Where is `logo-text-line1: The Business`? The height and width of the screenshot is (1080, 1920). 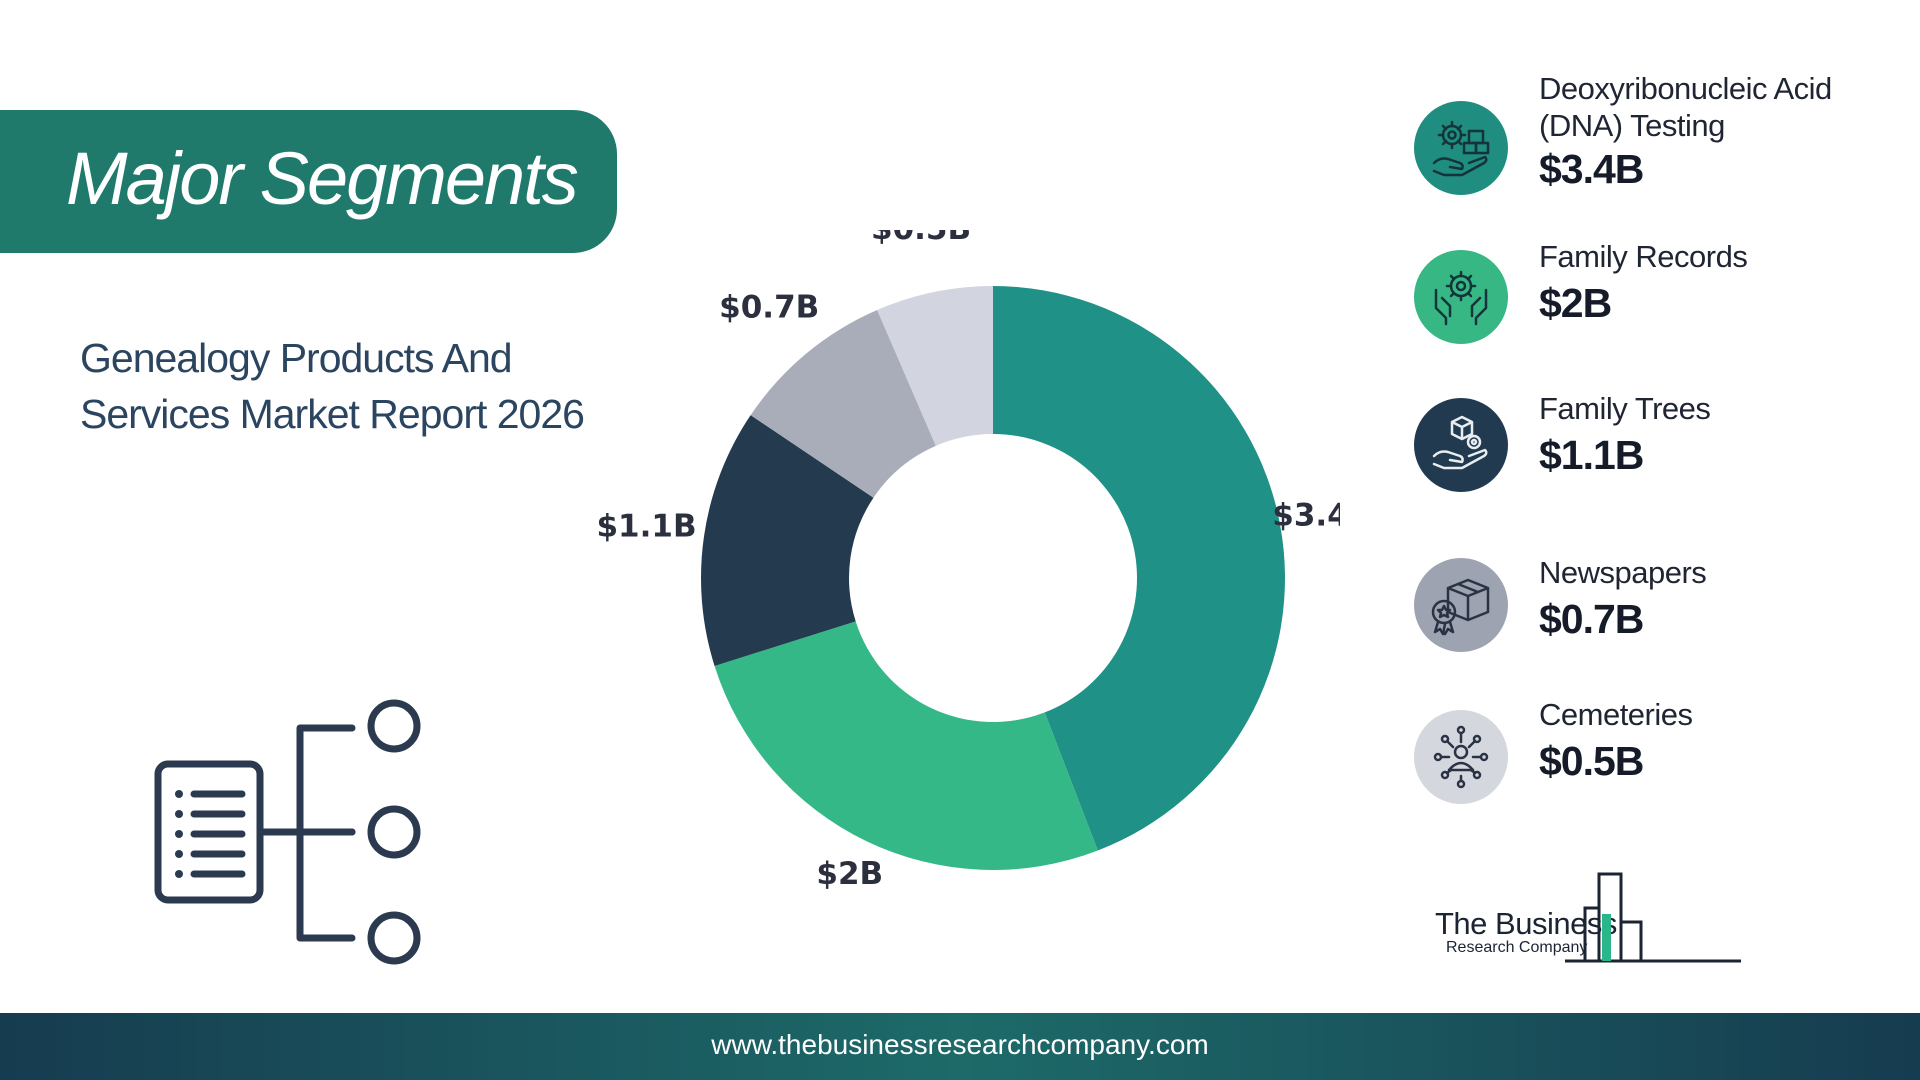
logo-text-line1: The Business is located at coordinates (1526, 923).